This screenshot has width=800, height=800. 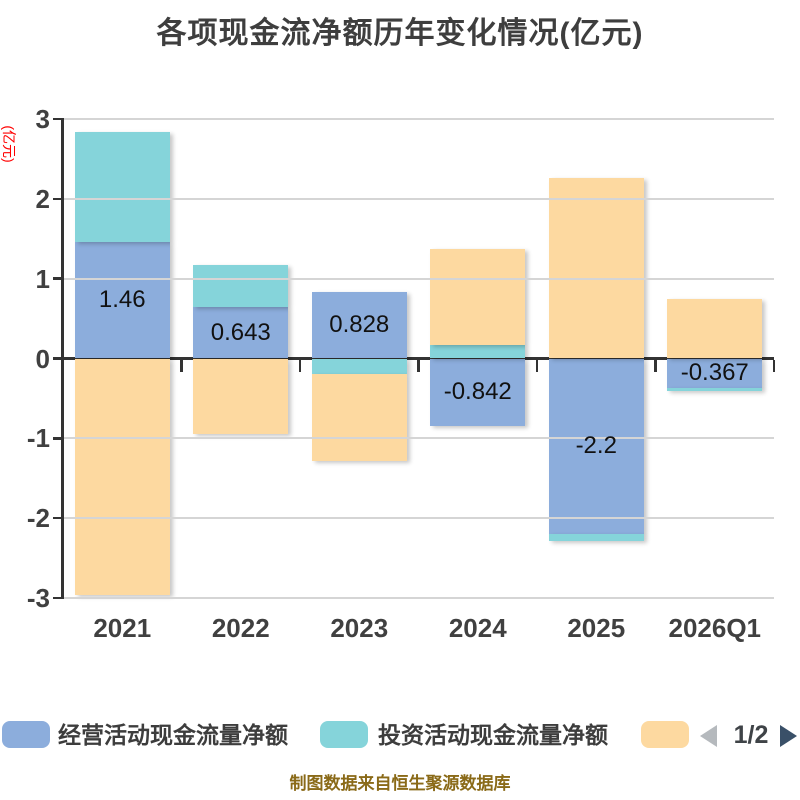 What do you see at coordinates (493, 735) in the screenshot?
I see `legend-label-1: 投资活动现金流量净额` at bounding box center [493, 735].